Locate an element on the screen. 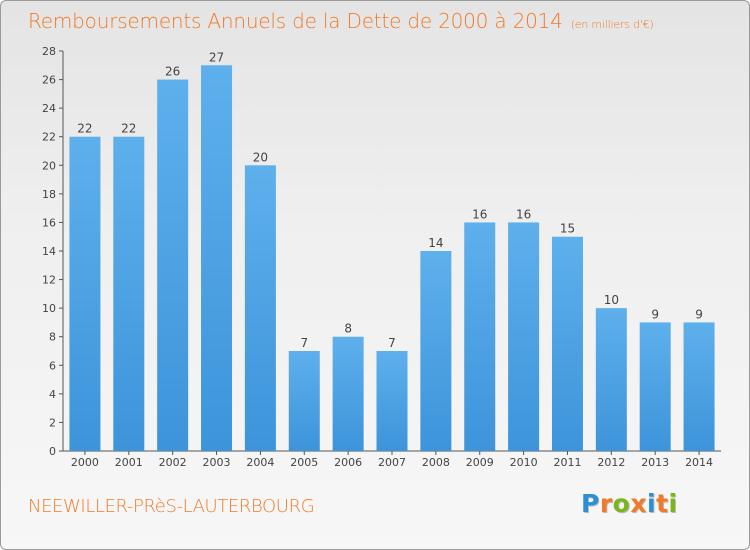  x-tick-label: 2002 is located at coordinates (173, 462).